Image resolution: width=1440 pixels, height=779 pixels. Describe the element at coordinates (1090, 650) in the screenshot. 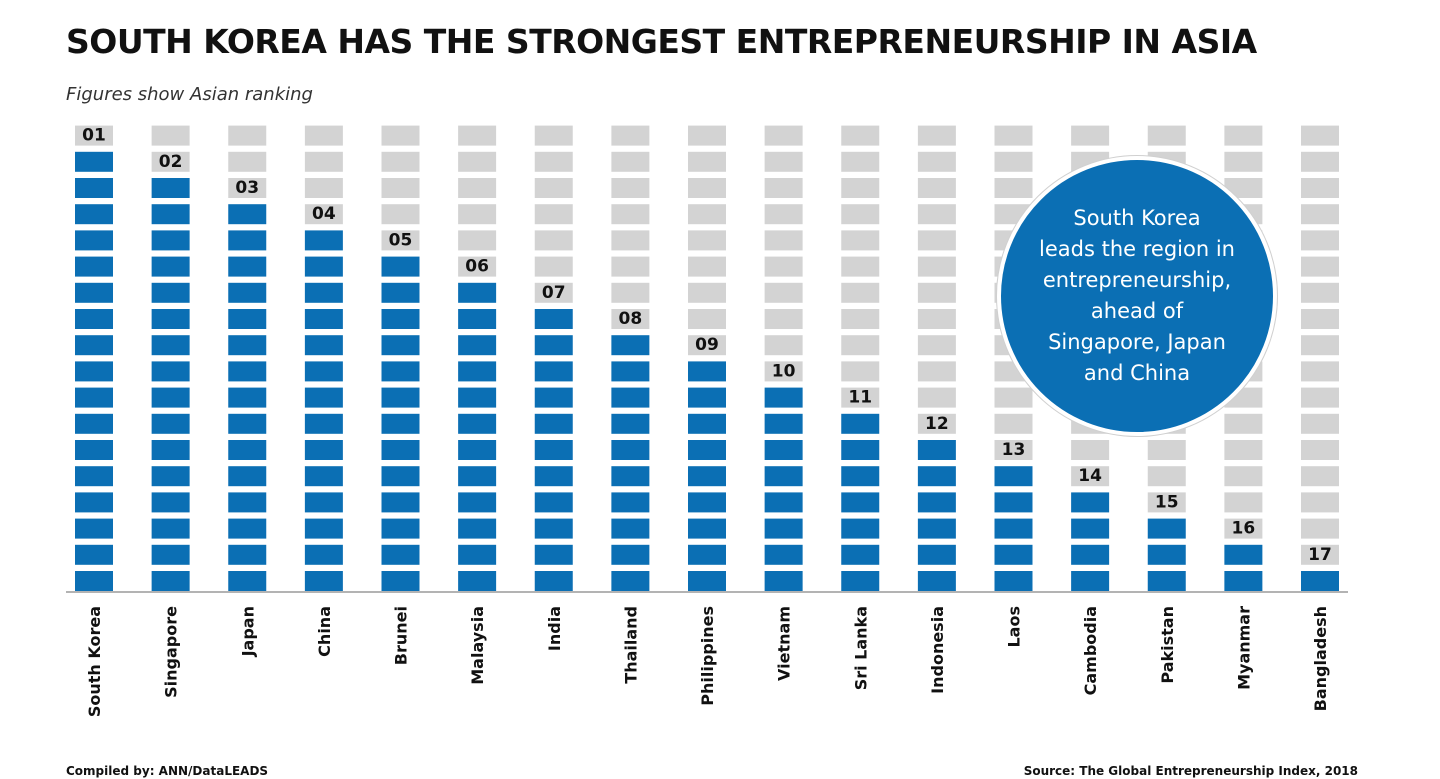

I see `category-label-cambodia: Cambodia` at that location.